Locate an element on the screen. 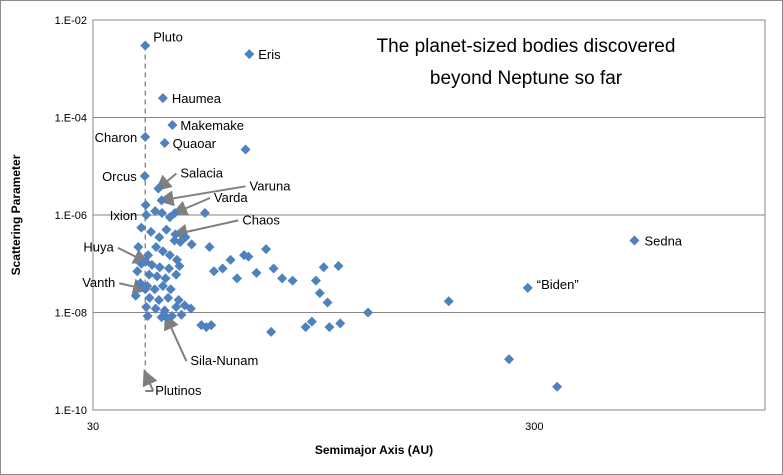  point-varda-label: Varda is located at coordinates (231, 197).